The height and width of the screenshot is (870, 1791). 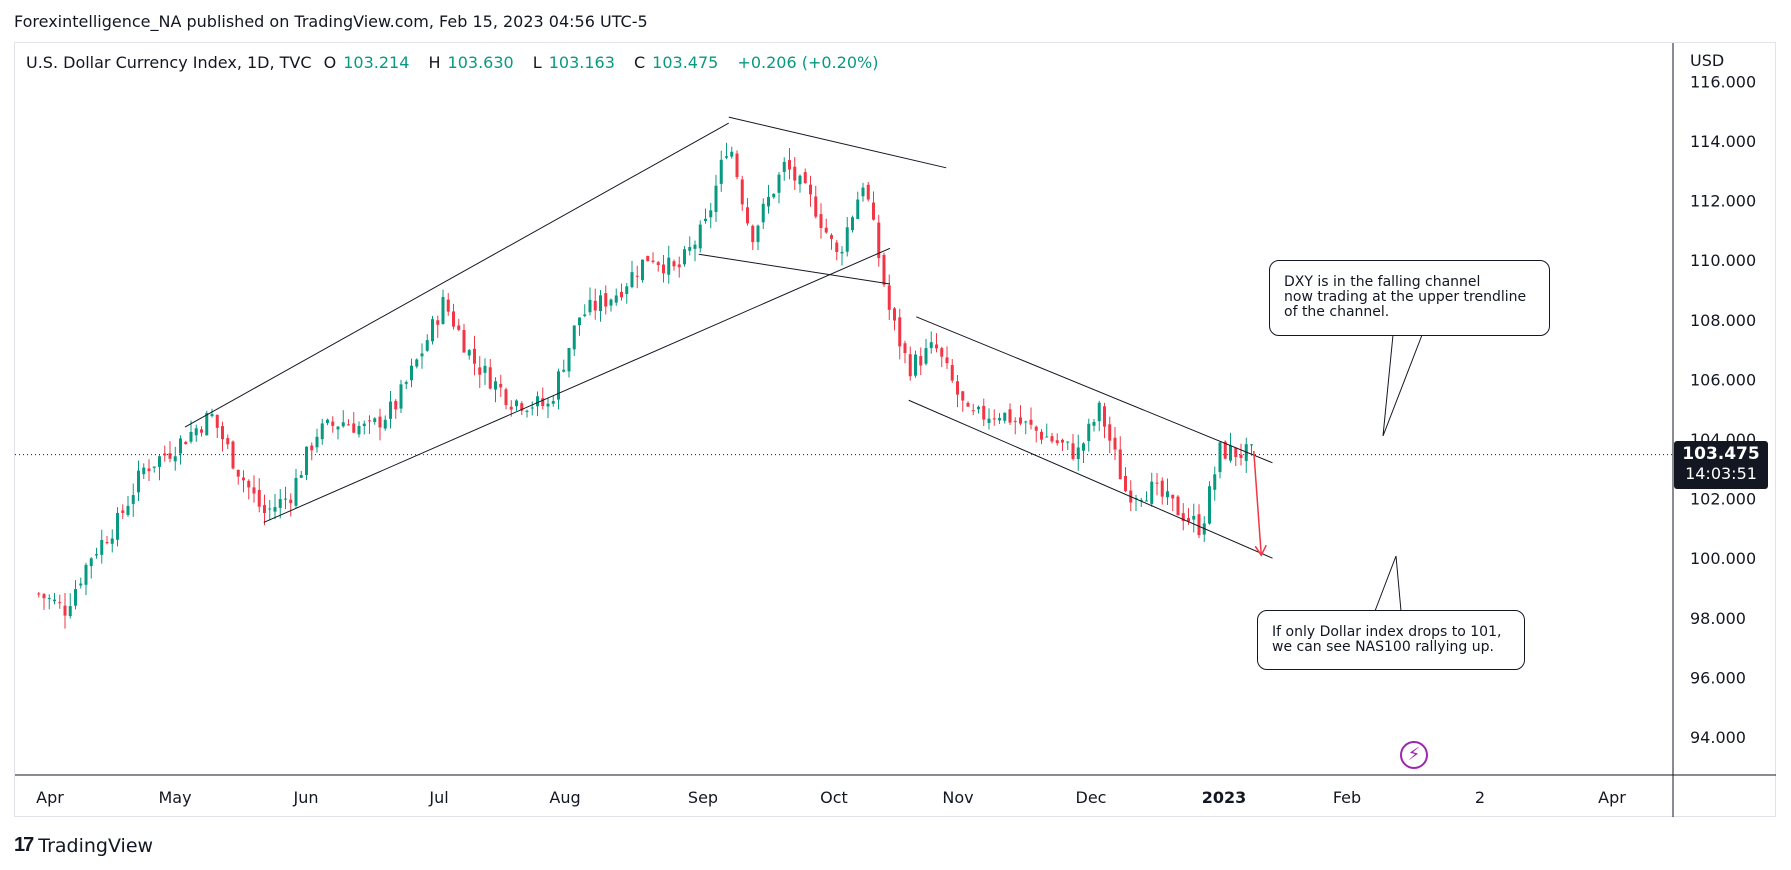 What do you see at coordinates (1414, 755) in the screenshot?
I see `flash-icon: ⚡` at bounding box center [1414, 755].